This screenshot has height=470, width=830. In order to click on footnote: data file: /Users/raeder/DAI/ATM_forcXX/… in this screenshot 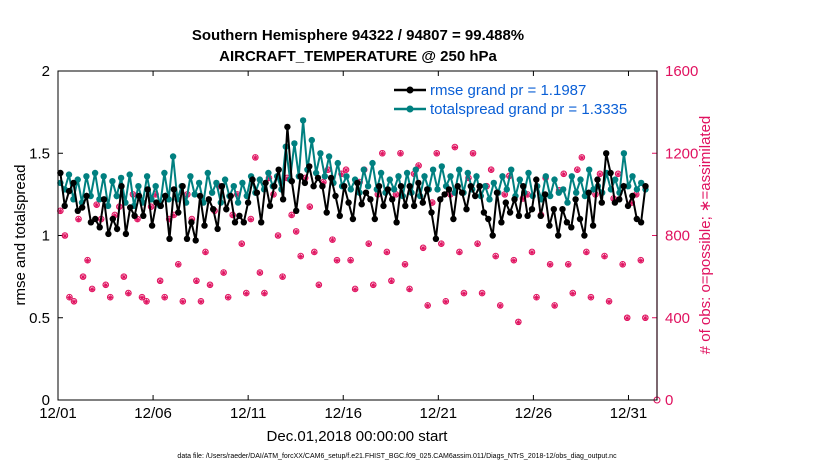, I will do `click(397, 456)`.